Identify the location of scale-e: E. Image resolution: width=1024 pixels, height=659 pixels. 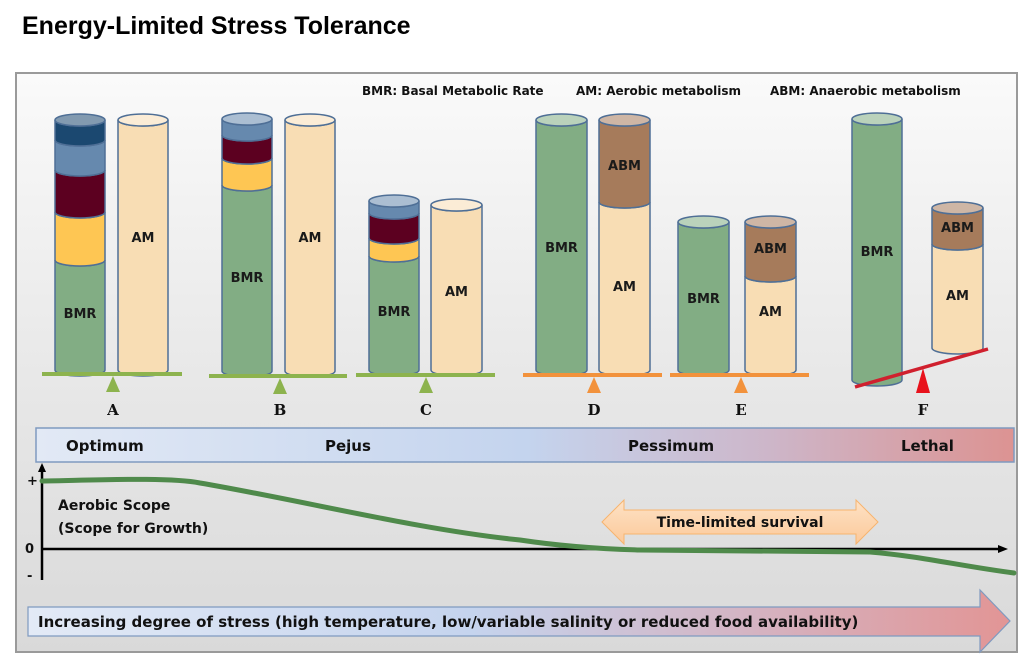
(739, 396).